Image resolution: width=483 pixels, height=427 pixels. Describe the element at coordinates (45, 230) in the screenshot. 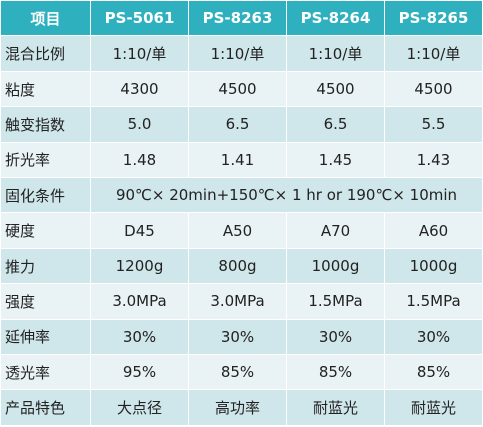

I see `row-label: 硬度` at that location.